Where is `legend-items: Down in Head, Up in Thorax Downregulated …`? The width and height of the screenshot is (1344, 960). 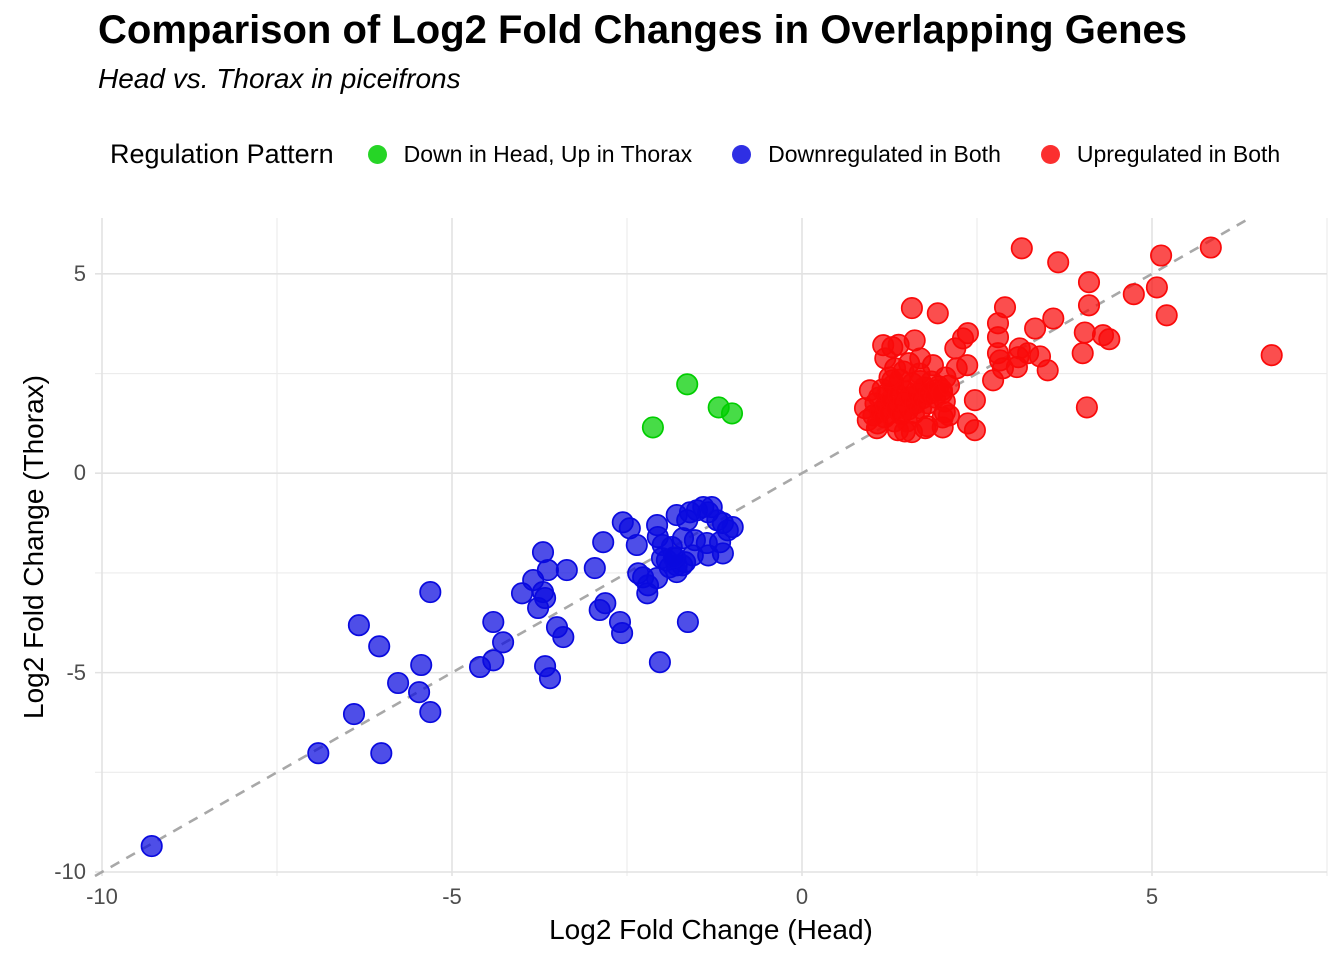 legend-items: Down in Head, Up in Thorax Downregulated … is located at coordinates (824, 154).